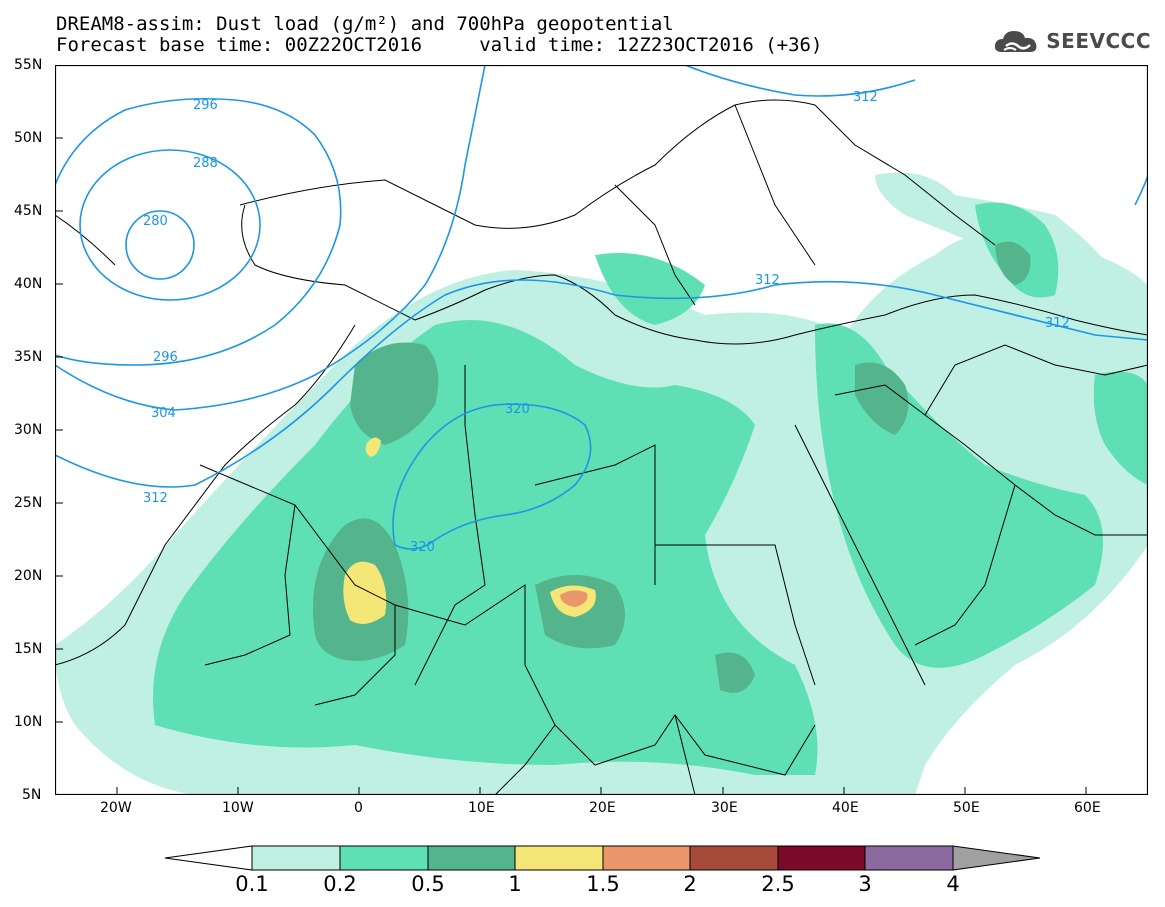  What do you see at coordinates (28, 722) in the screenshot?
I see `lat-label: 10N` at bounding box center [28, 722].